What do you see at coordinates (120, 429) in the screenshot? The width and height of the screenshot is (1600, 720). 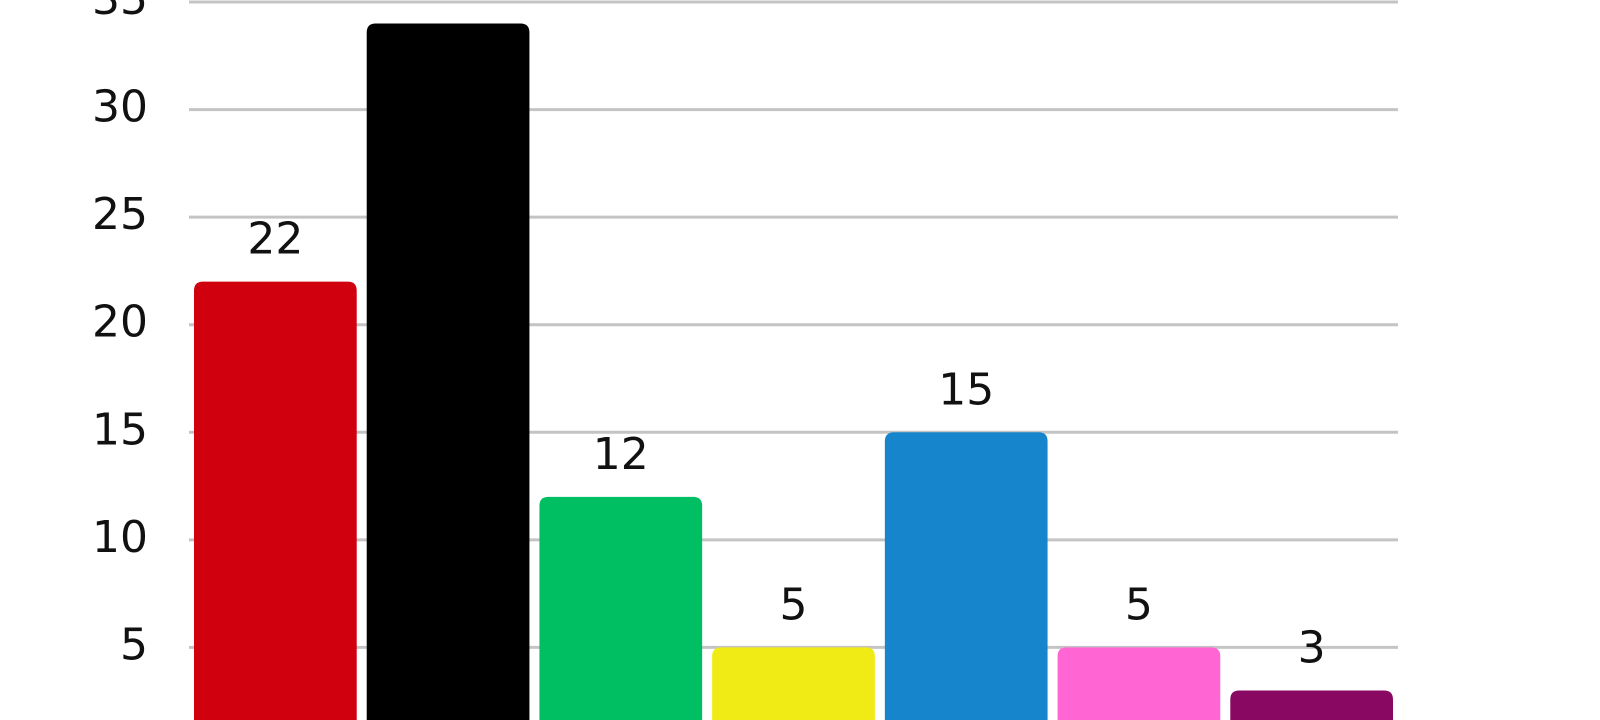 I see `y-tick-label: 15` at bounding box center [120, 429].